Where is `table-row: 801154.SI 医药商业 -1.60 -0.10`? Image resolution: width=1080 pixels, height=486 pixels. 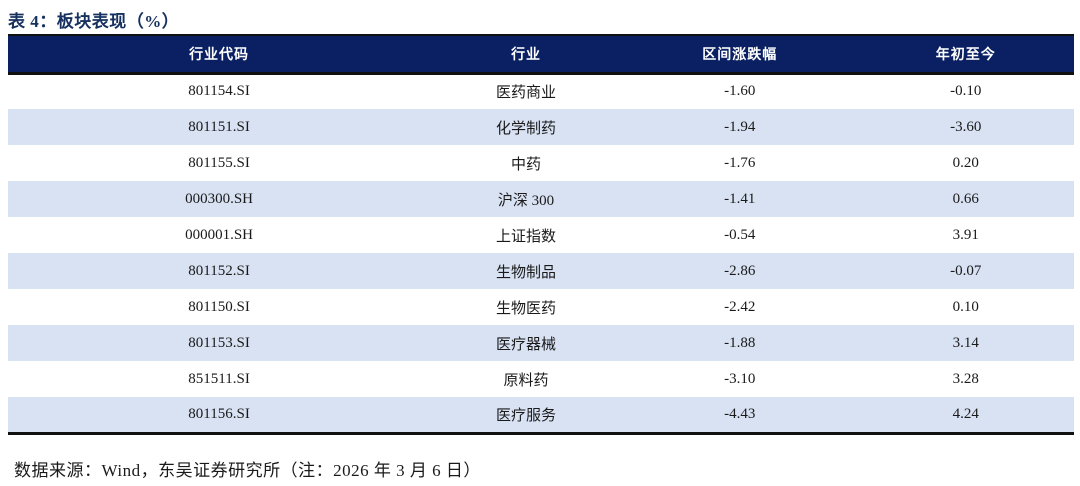
table-row: 801154.SI 医药商业 -1.60 -0.10 is located at coordinates (541, 91).